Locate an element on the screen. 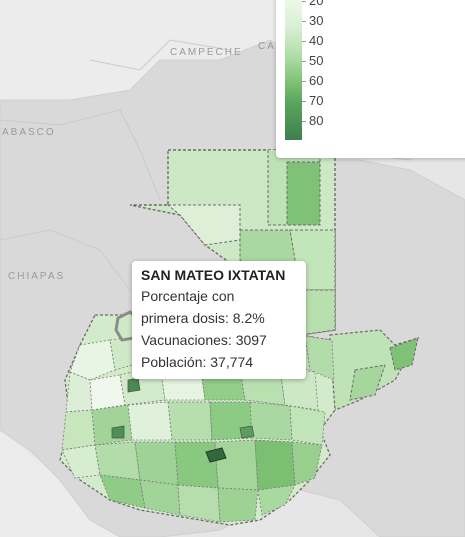  tooltip-population: Población: 37,774 is located at coordinates (197, 362).